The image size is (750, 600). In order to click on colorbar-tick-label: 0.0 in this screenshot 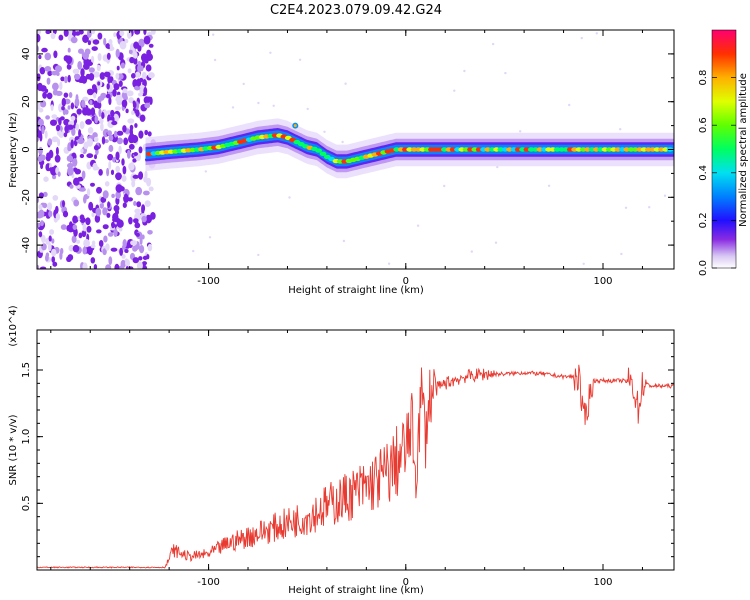, I will do `click(703, 268)`.